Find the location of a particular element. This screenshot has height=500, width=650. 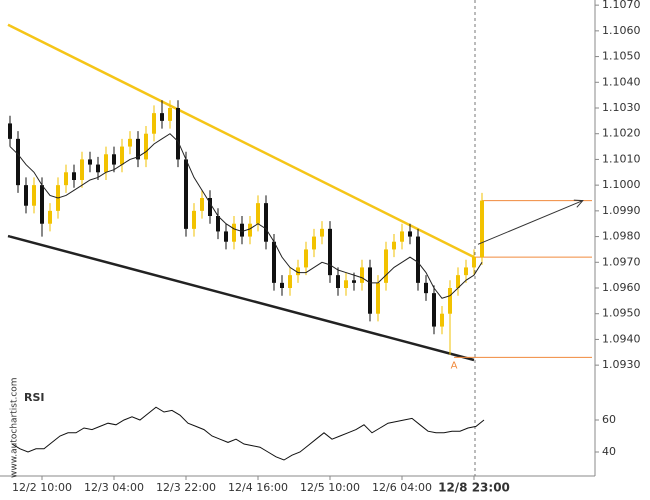

x-tick-label: 12/6 04:00 is located at coordinates (402, 487).